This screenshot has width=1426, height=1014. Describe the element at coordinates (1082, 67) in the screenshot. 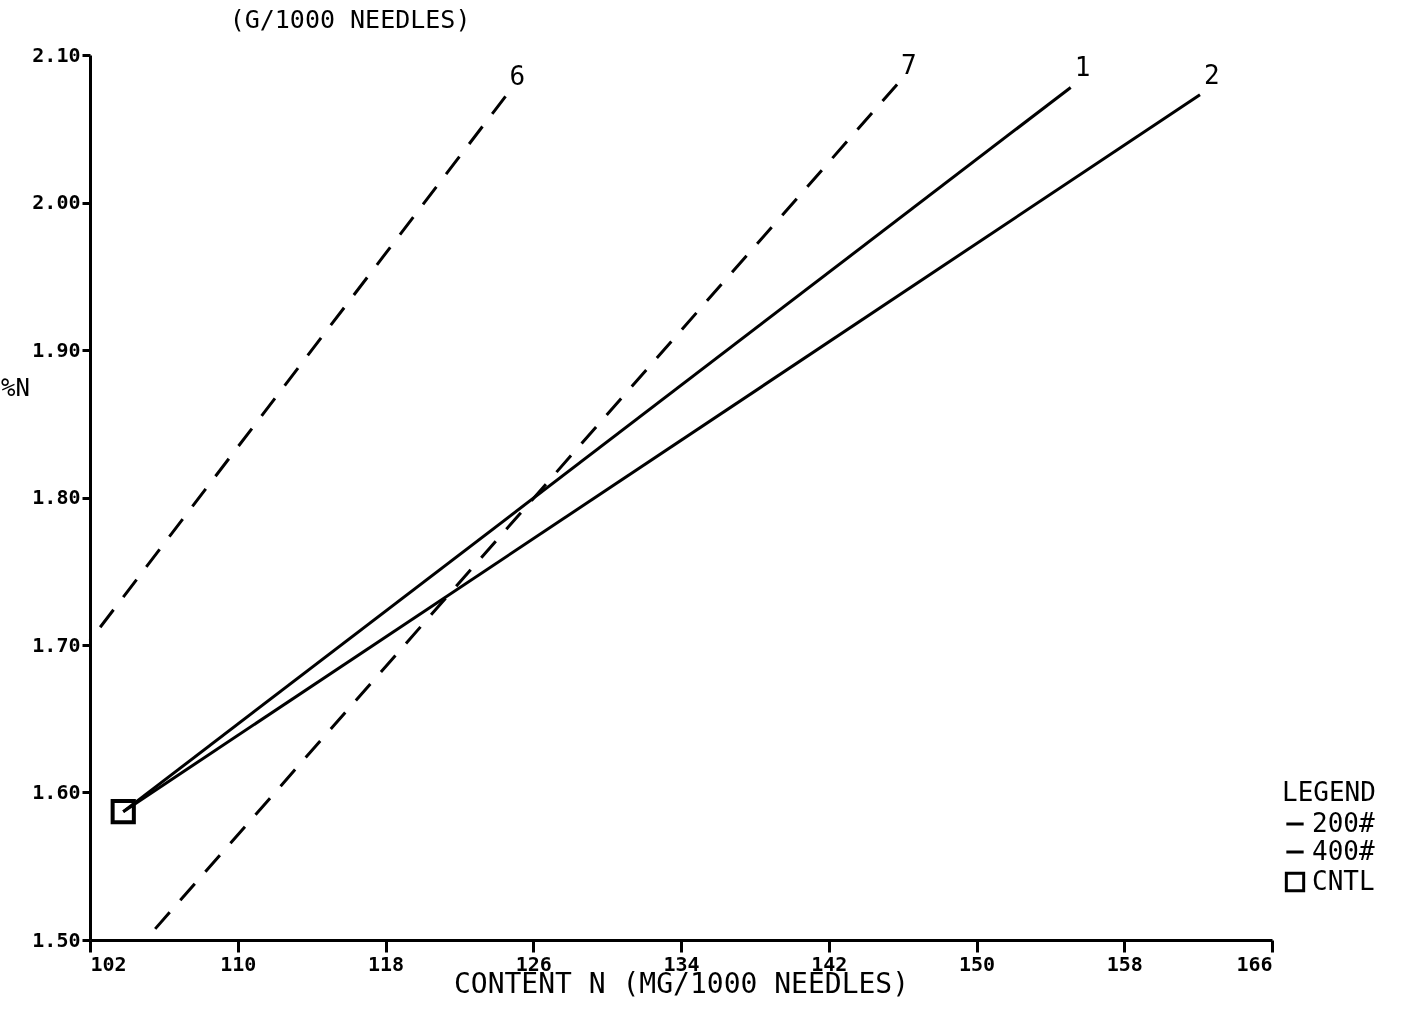

I see `annotation: 1` at that location.